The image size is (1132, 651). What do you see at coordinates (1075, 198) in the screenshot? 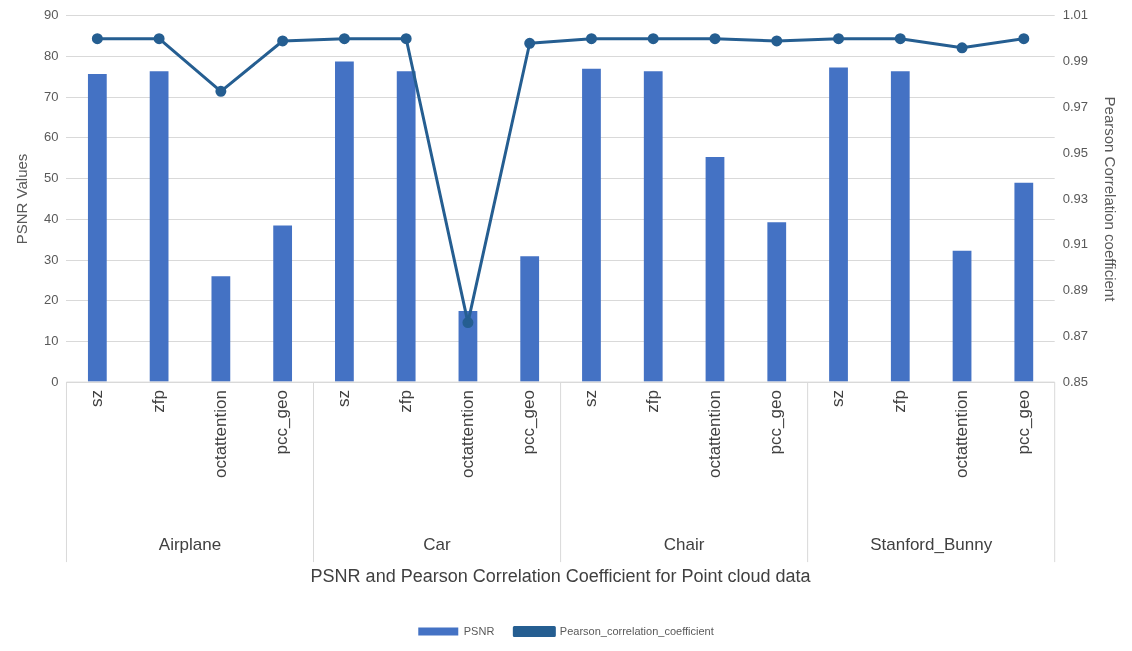
I see `y2-tick-label: 0.93` at bounding box center [1075, 198].